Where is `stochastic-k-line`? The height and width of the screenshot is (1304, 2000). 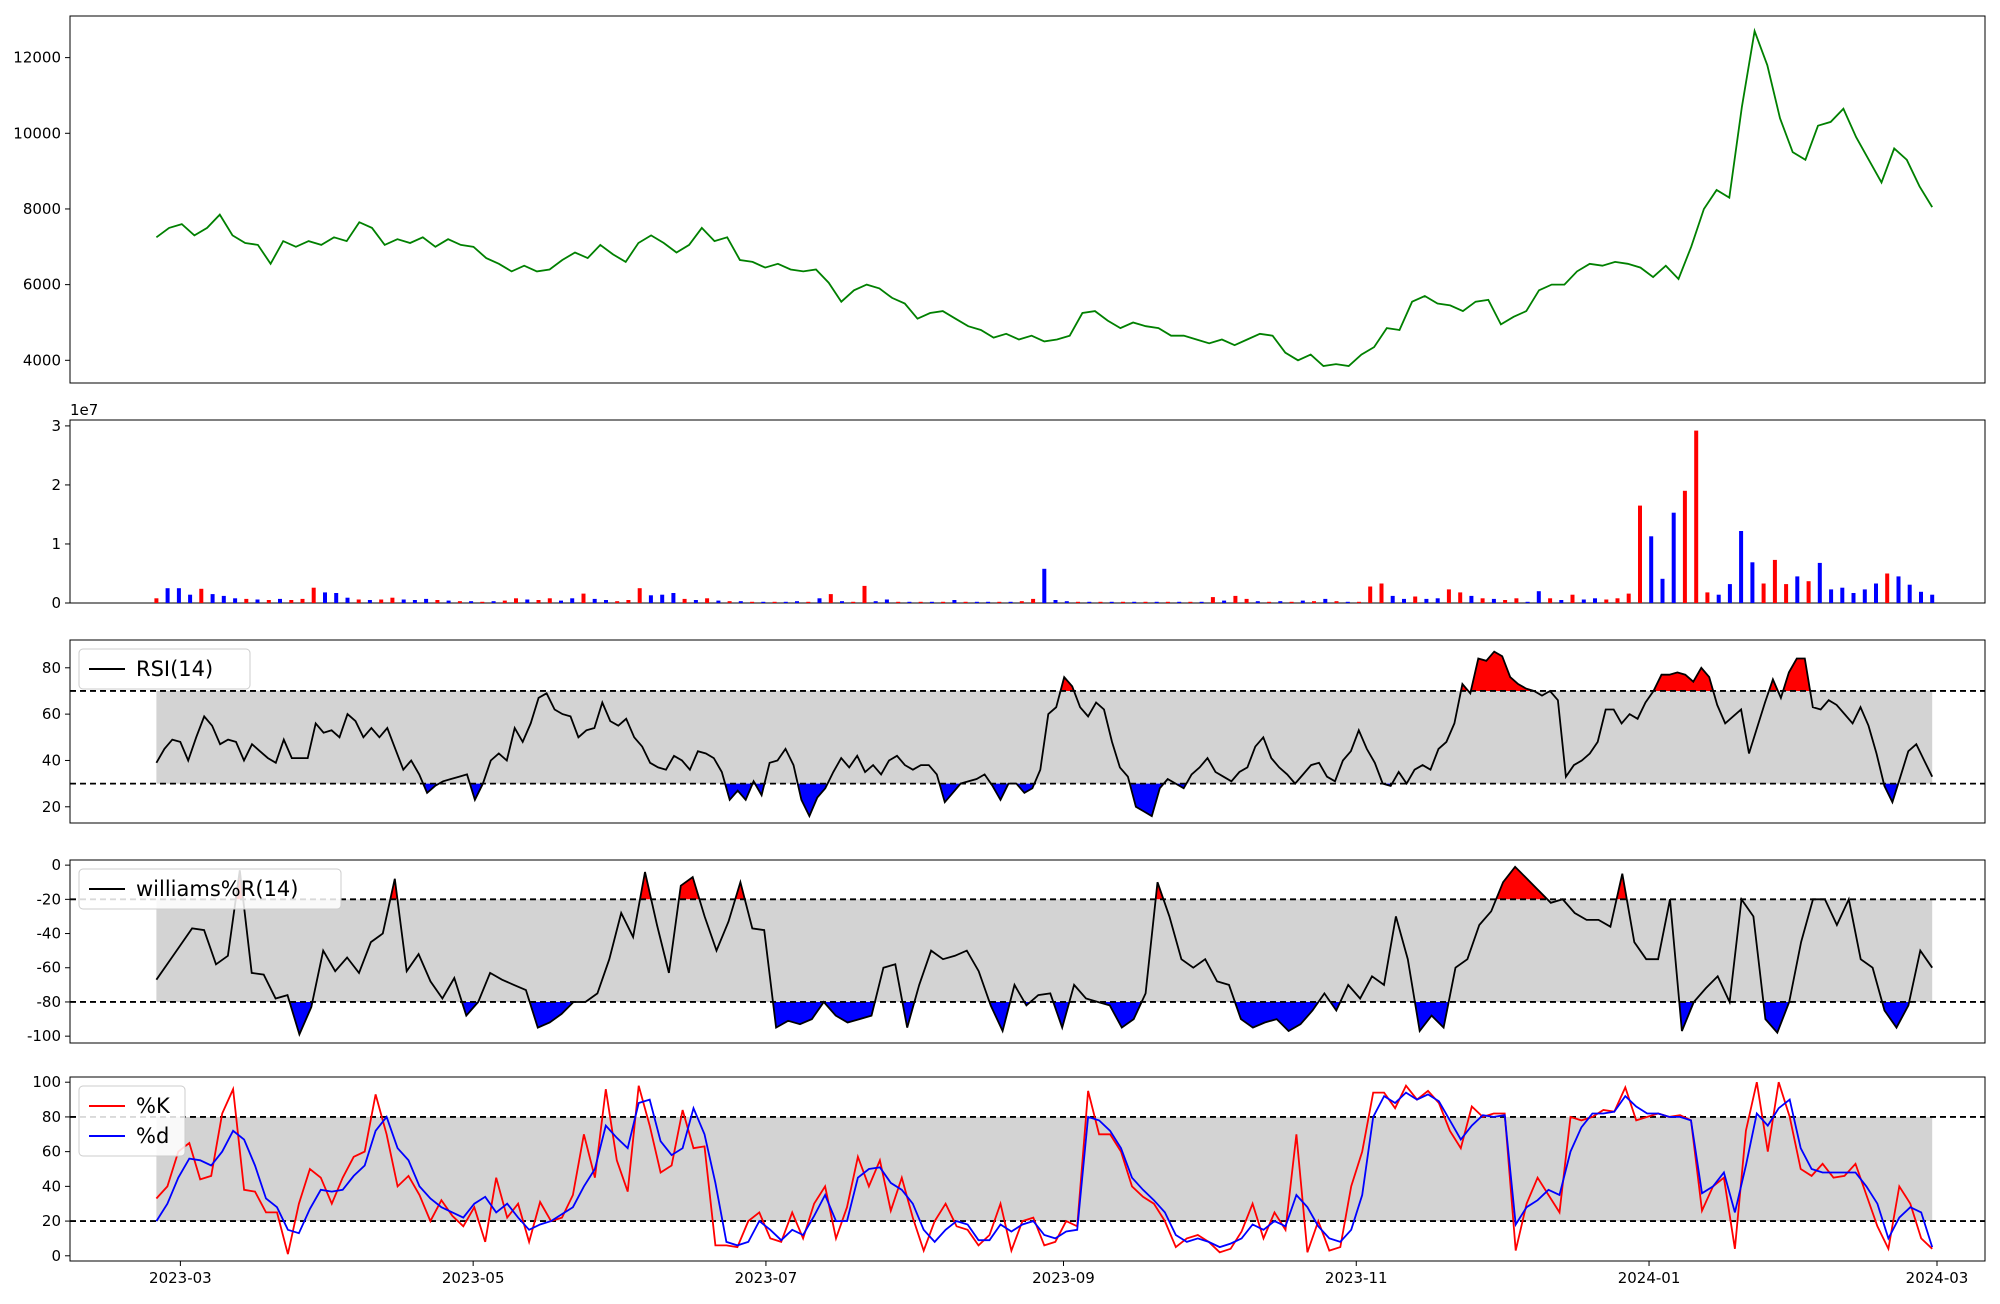
stochastic-k-line is located at coordinates (1044, 1168).